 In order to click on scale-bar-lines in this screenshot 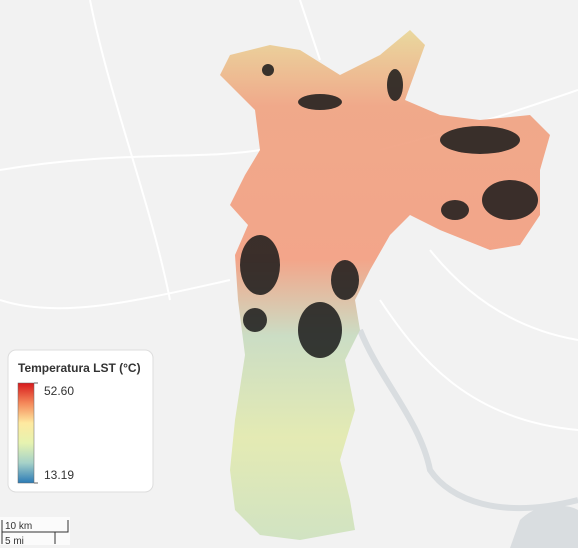, I will do `click(35, 532)`.